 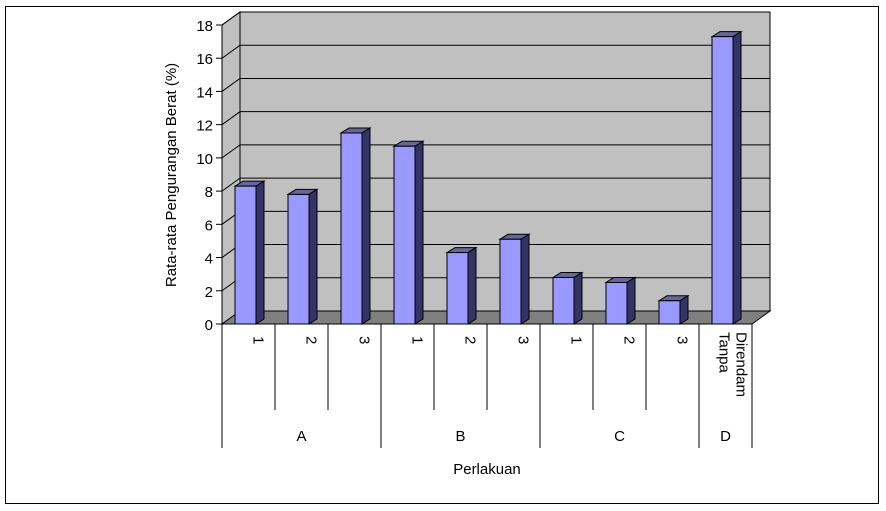 What do you see at coordinates (204, 26) in the screenshot?
I see `y-tick-label: 18` at bounding box center [204, 26].